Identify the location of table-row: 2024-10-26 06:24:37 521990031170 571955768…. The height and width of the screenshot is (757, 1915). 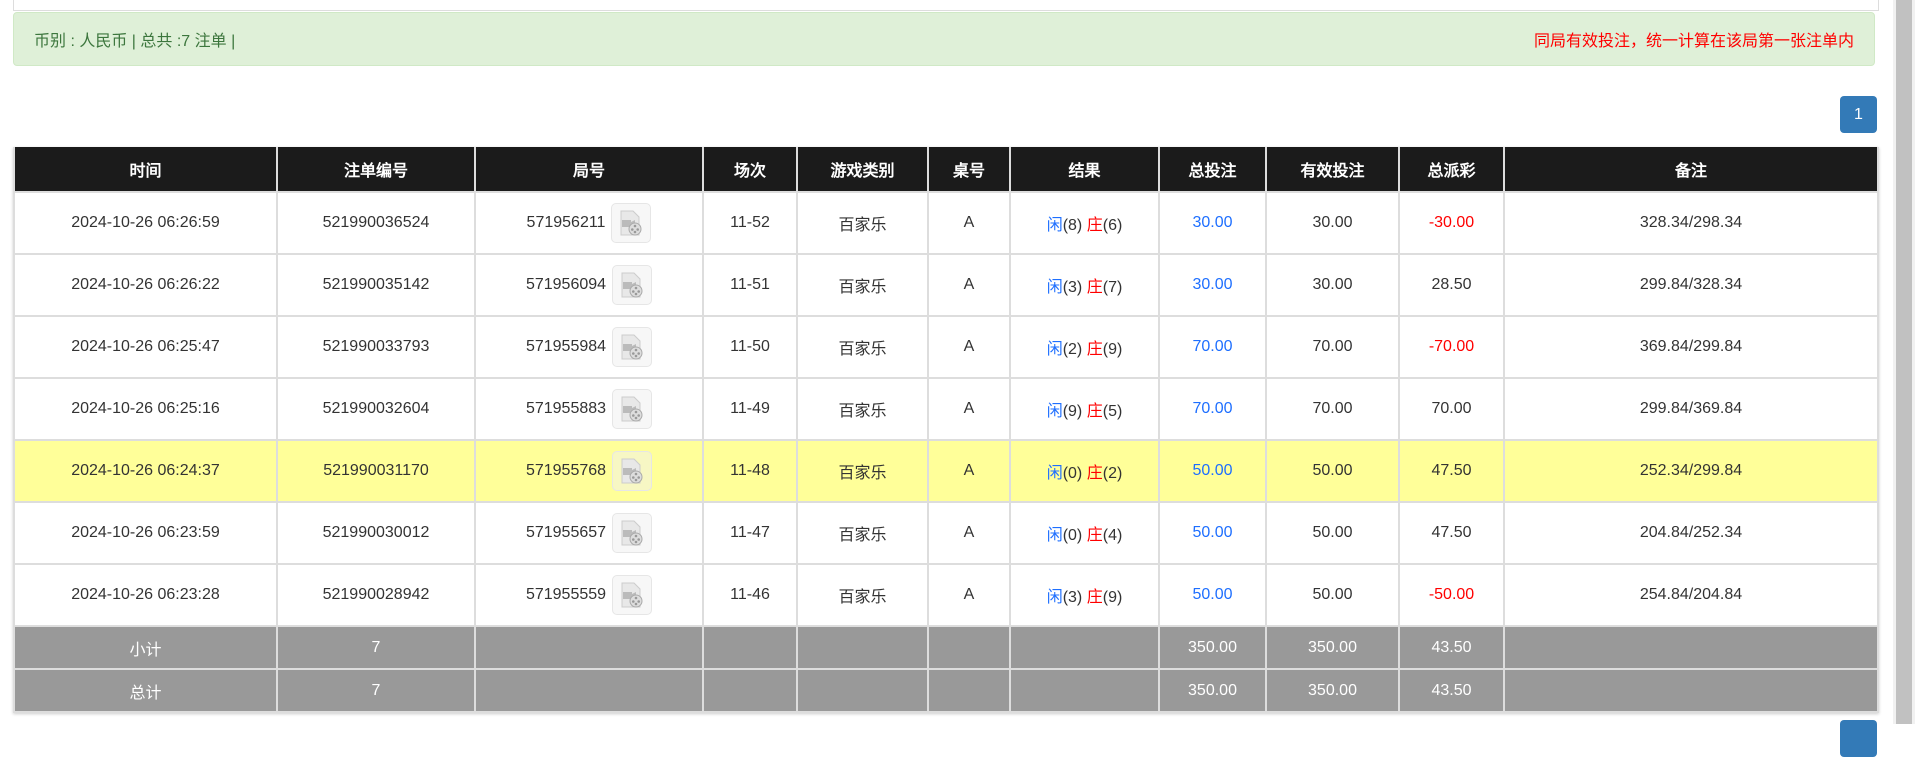
(946, 471).